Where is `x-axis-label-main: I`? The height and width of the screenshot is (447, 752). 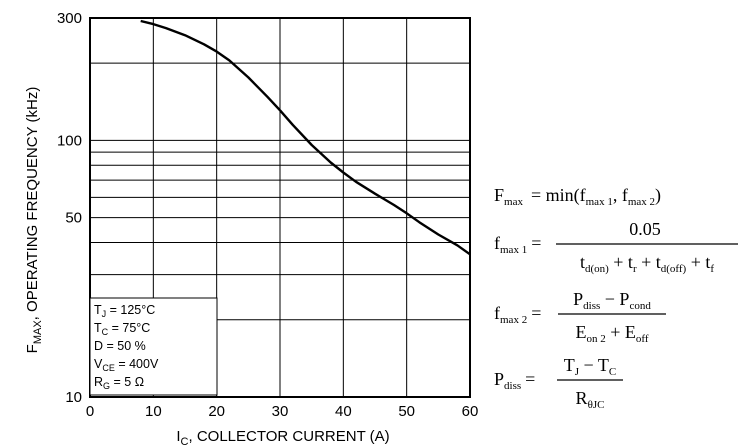 x-axis-label-main: I is located at coordinates (178, 436).